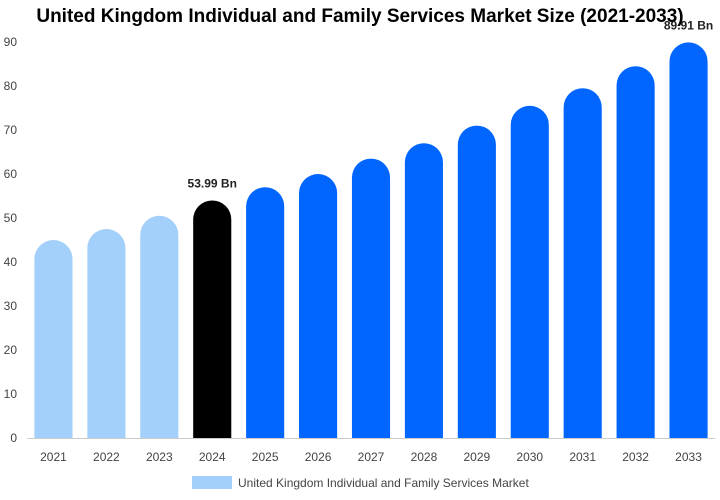 The image size is (720, 500). What do you see at coordinates (688, 25) in the screenshot?
I see `data-label-2033: 89.91 Bn` at bounding box center [688, 25].